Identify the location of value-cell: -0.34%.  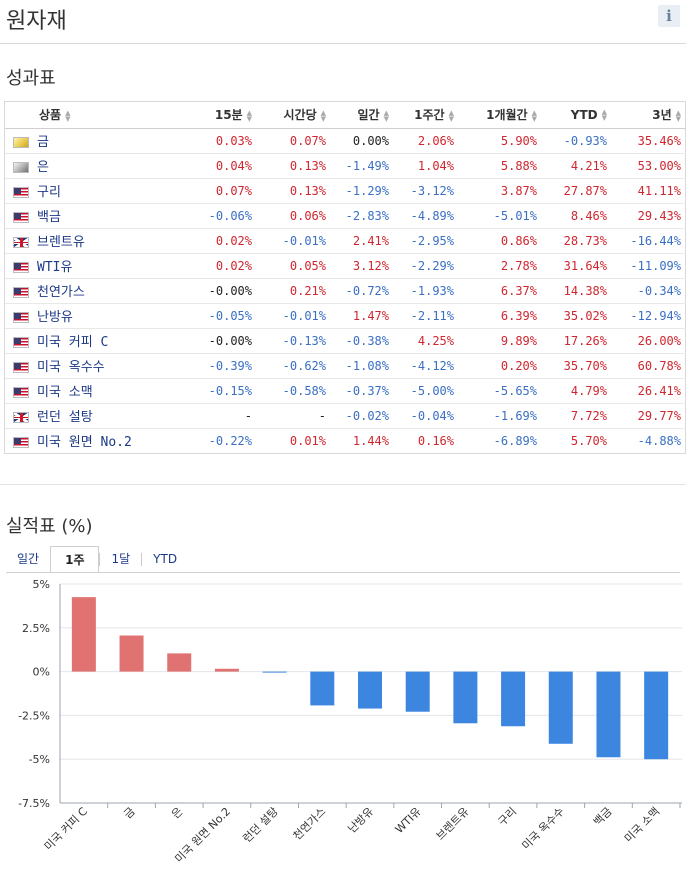
(649, 291).